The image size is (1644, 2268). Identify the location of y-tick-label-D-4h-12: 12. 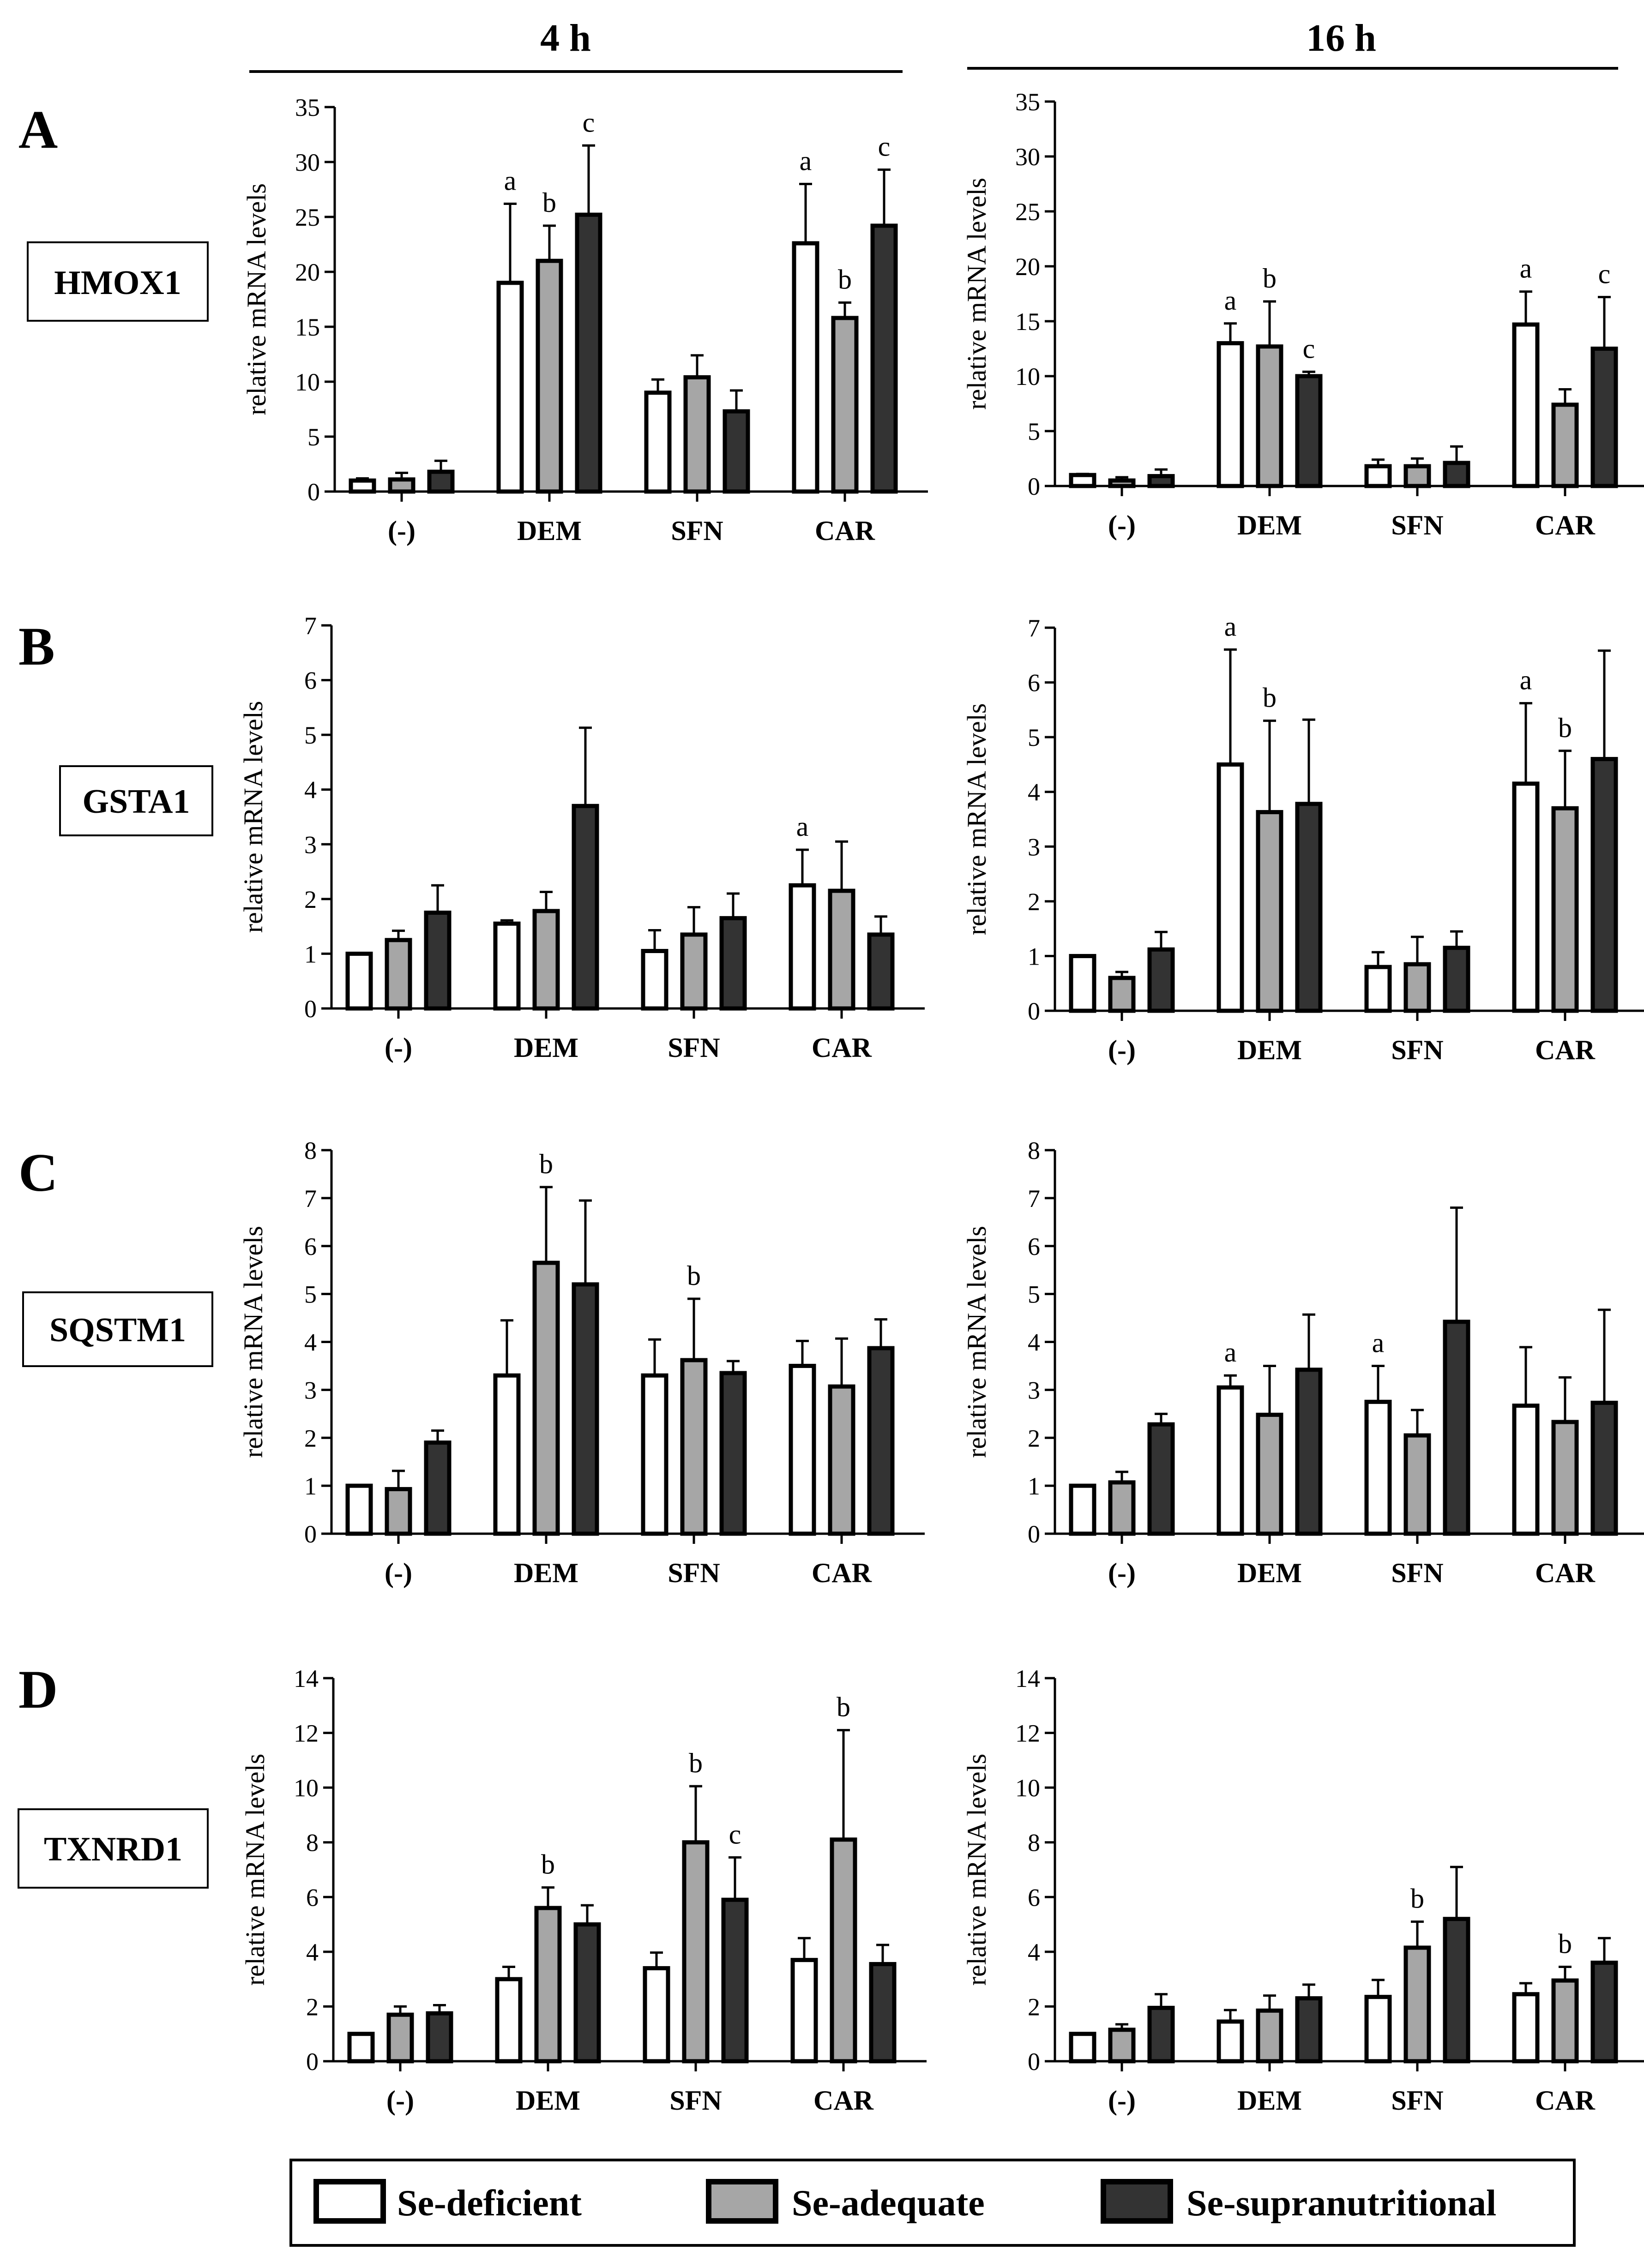
(306, 1733).